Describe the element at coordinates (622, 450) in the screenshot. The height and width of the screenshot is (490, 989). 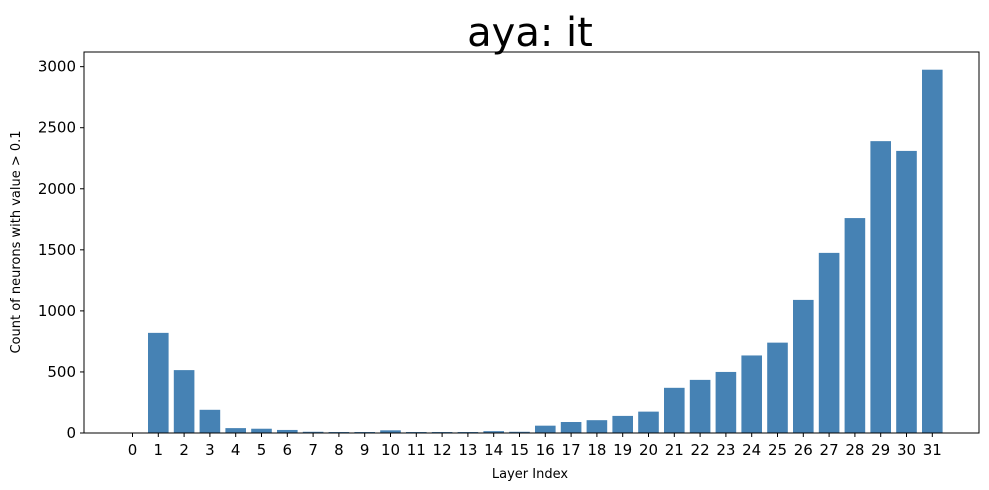
I see `x-tick-label: 19` at that location.